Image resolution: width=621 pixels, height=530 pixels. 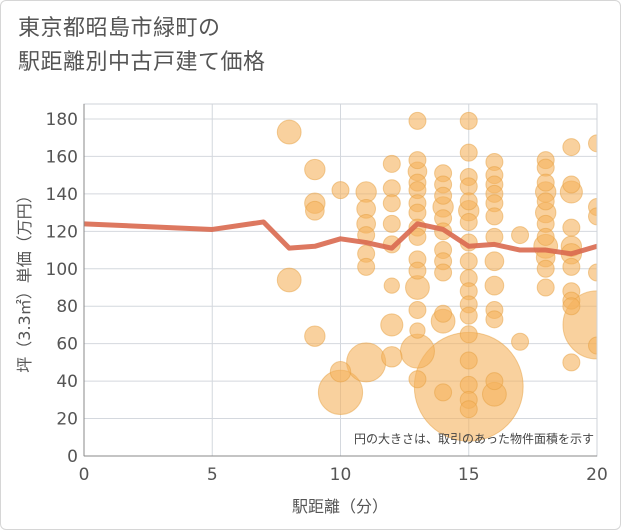 I want to click on y-tick-label: 180, so click(x=62, y=120).